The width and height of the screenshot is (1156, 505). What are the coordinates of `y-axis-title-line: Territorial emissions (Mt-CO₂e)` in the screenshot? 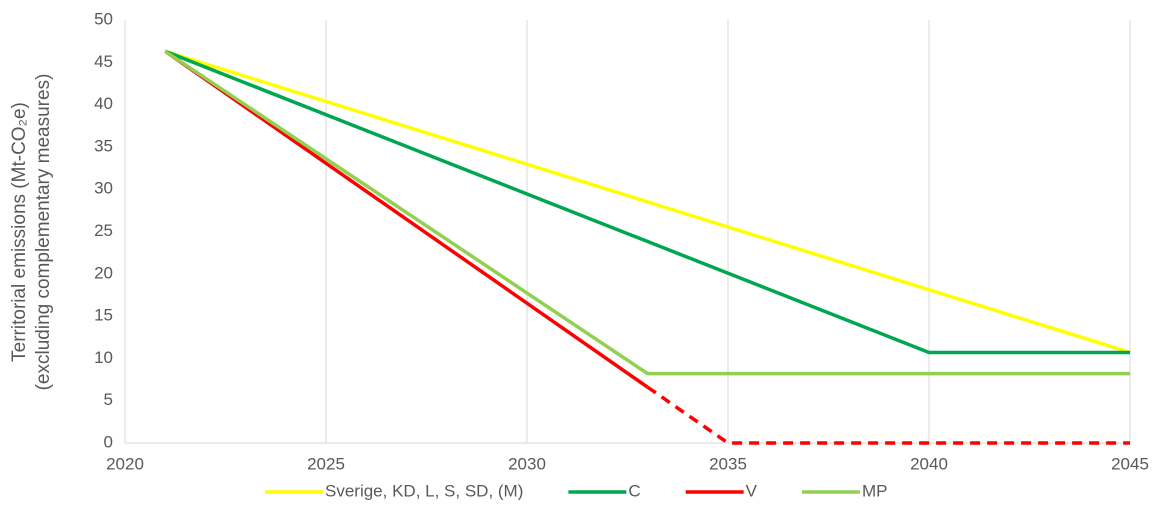 It's located at (19, 232).